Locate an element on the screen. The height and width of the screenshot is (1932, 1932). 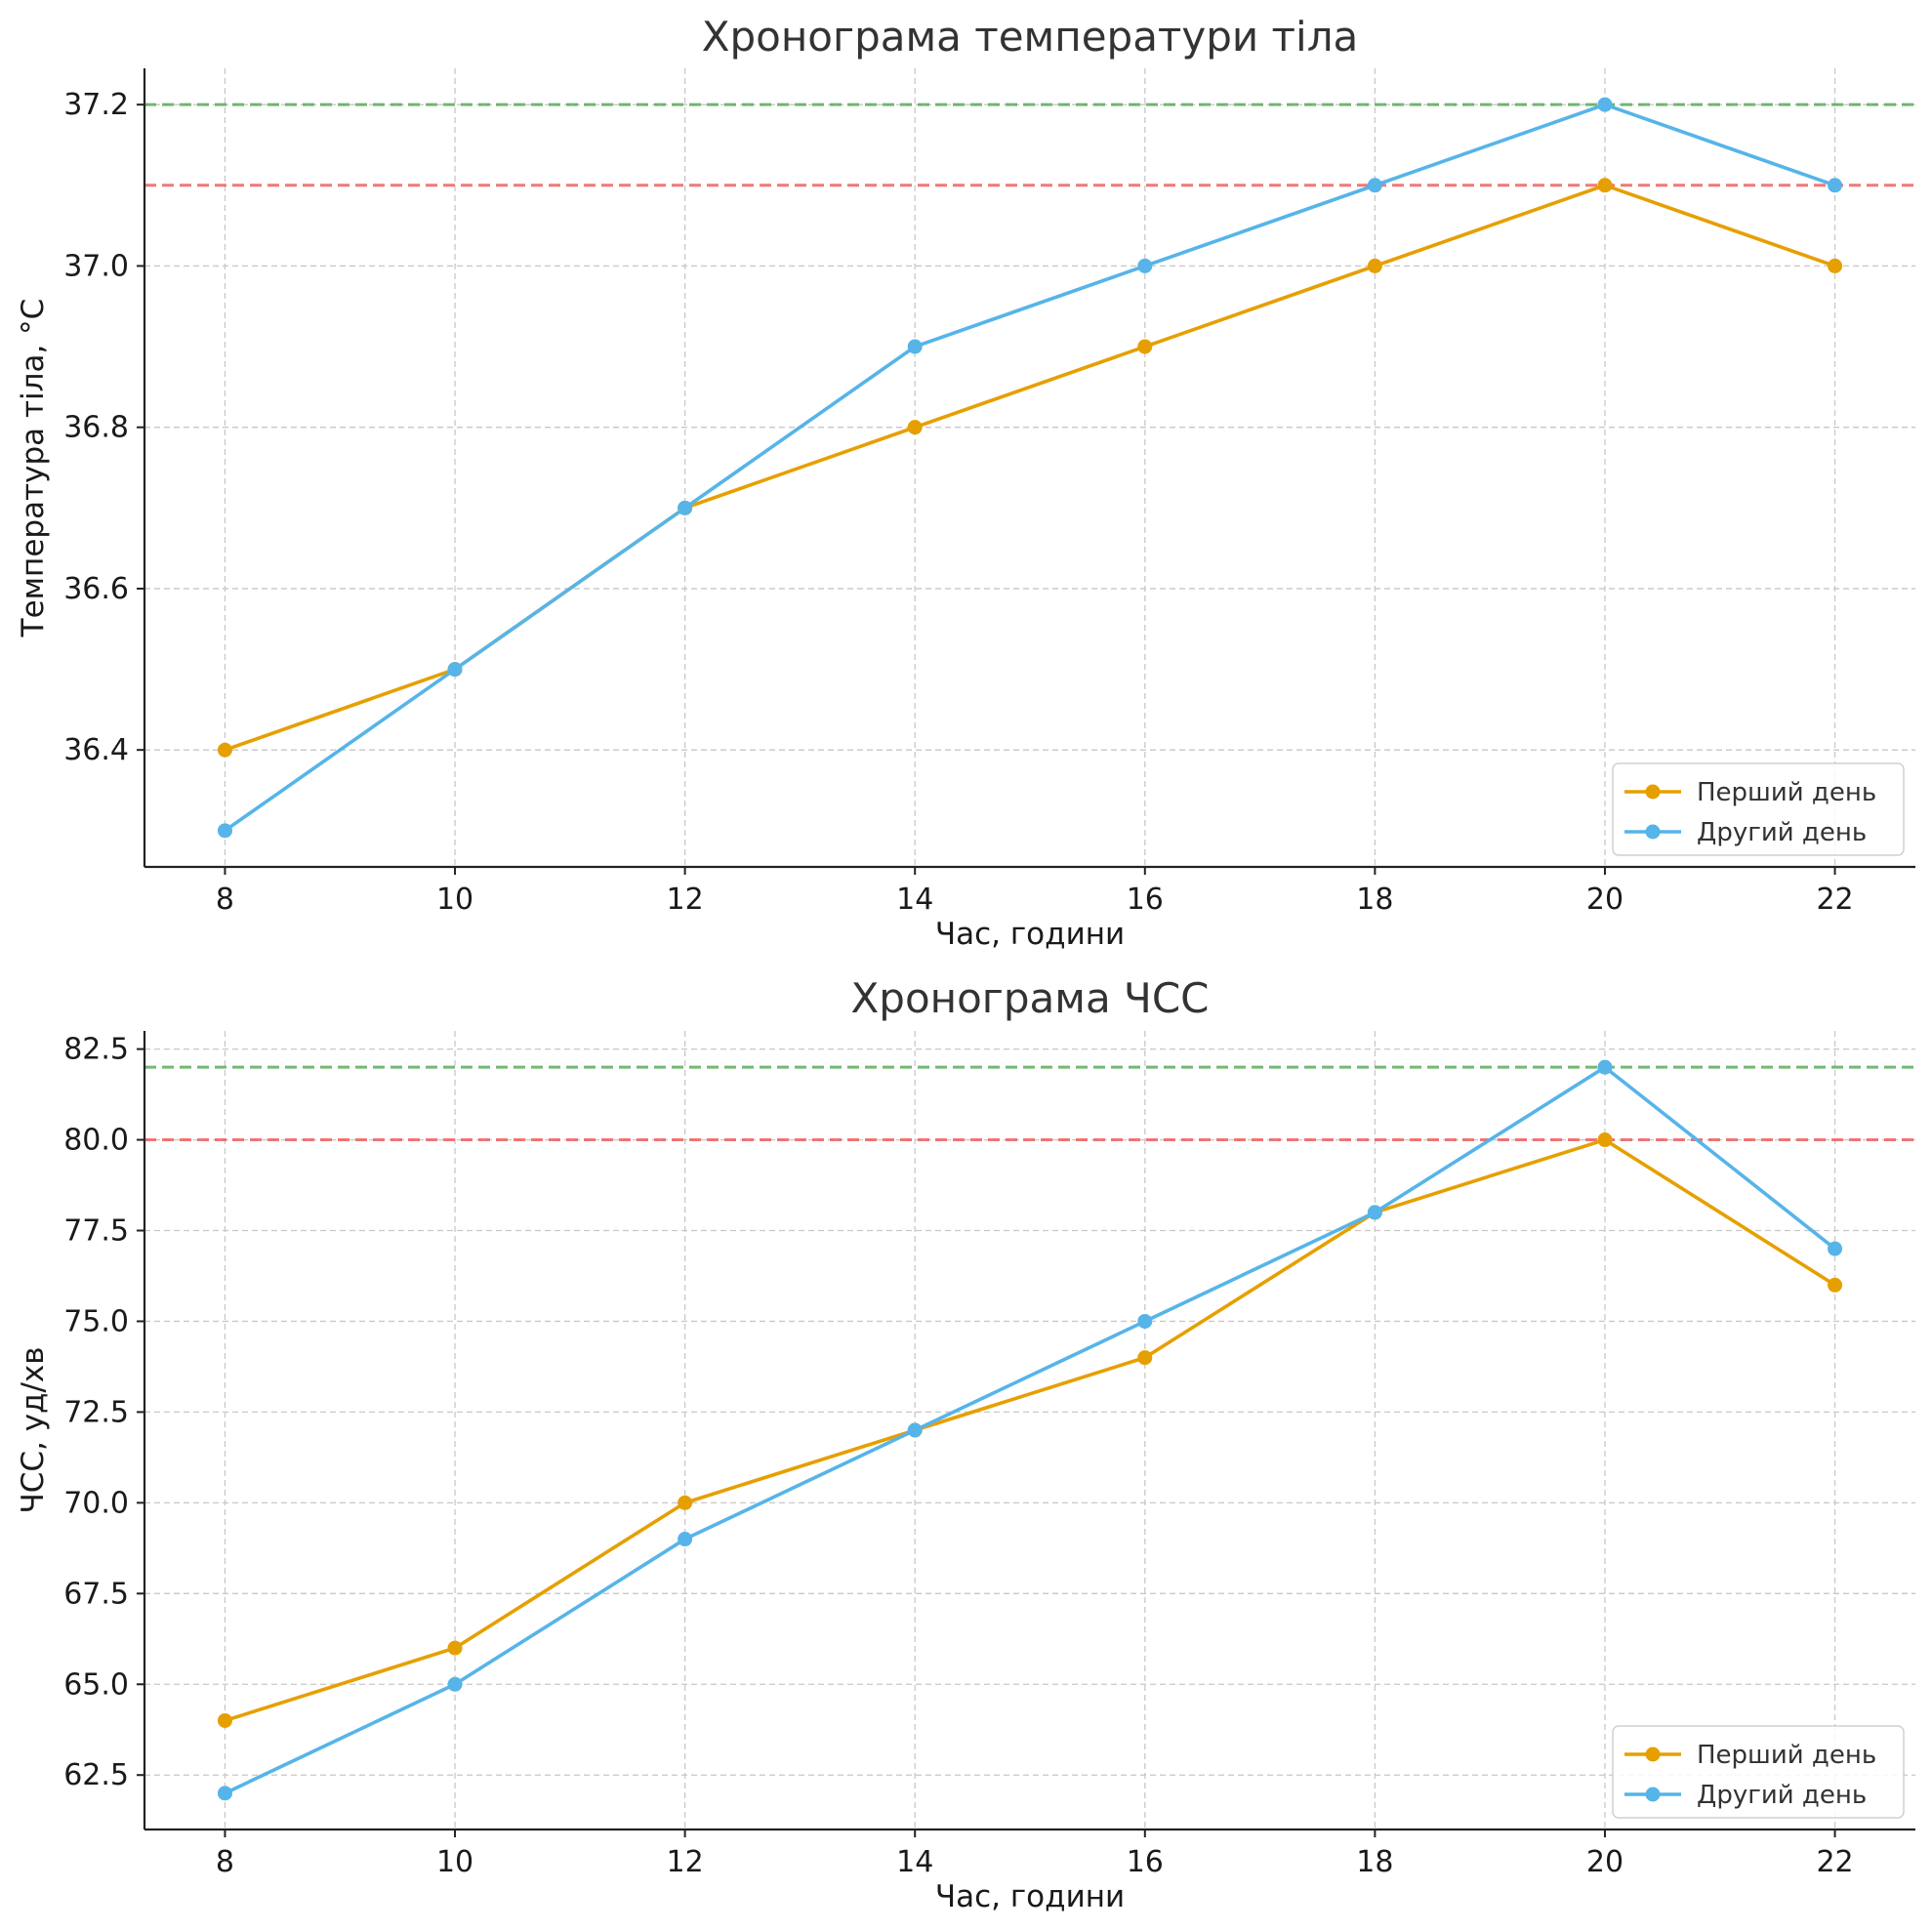
y-tick-label: 37.0 is located at coordinates (96, 266).